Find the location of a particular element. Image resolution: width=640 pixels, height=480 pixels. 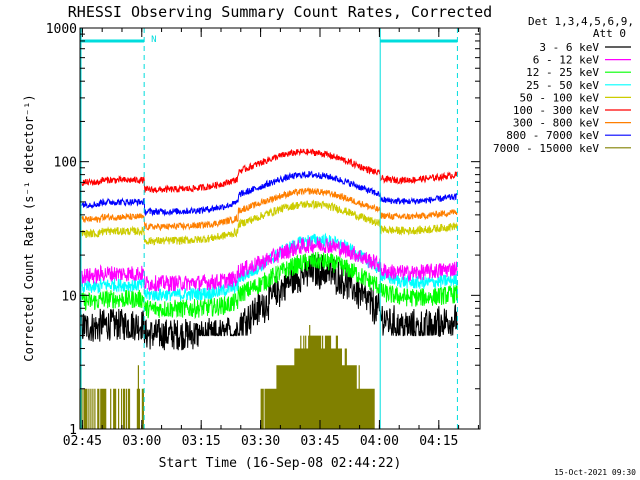

x-tick-label: 03:15 is located at coordinates (201, 441).